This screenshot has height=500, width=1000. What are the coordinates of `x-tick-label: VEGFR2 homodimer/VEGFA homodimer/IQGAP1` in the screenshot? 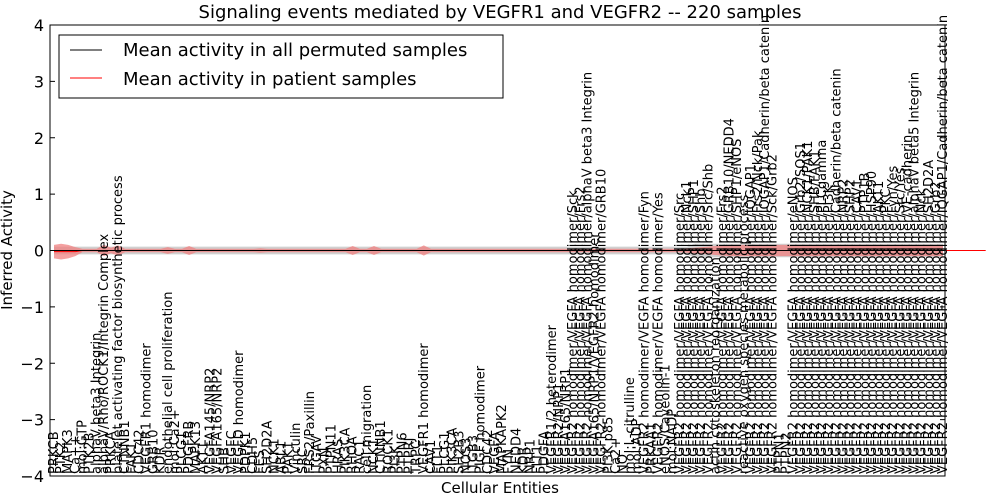 It's located at (751, 319).